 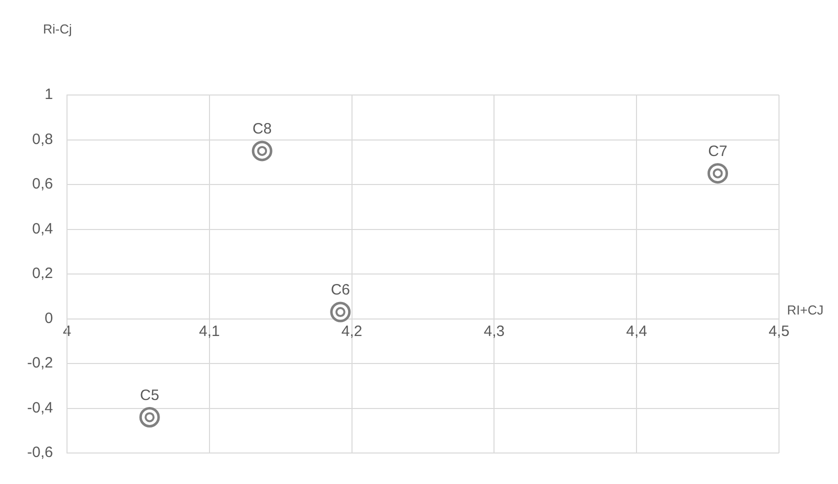 I want to click on y-axis-title: Ri-Cj, so click(x=57, y=29).